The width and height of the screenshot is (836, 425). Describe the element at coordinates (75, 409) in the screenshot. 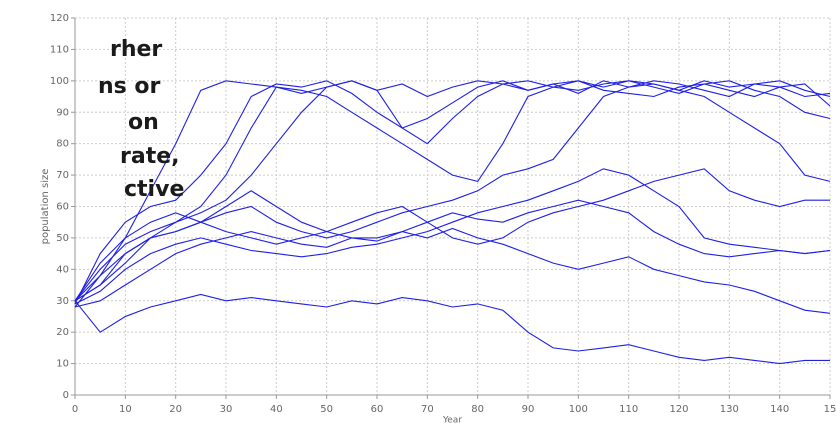

I see `x-tick-label: 0` at that location.